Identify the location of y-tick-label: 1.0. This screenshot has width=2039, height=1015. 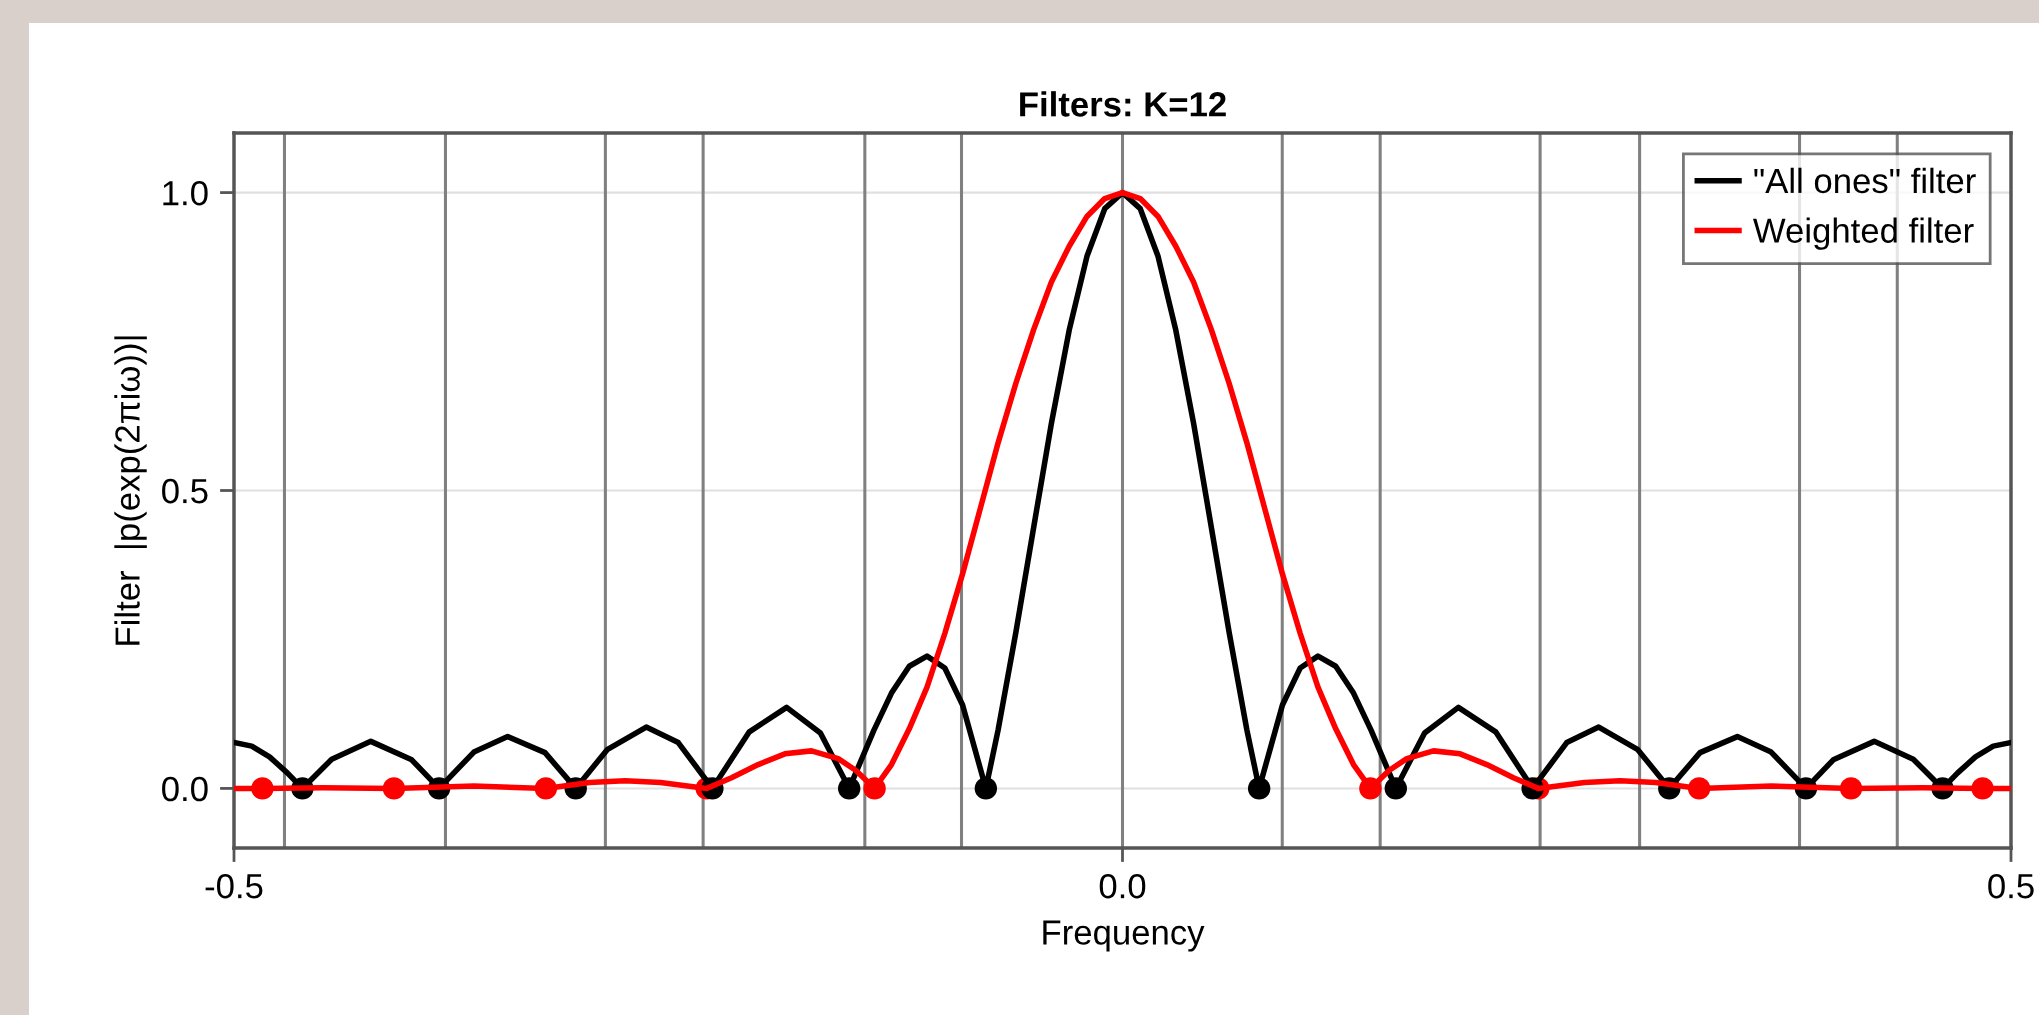
(185, 193).